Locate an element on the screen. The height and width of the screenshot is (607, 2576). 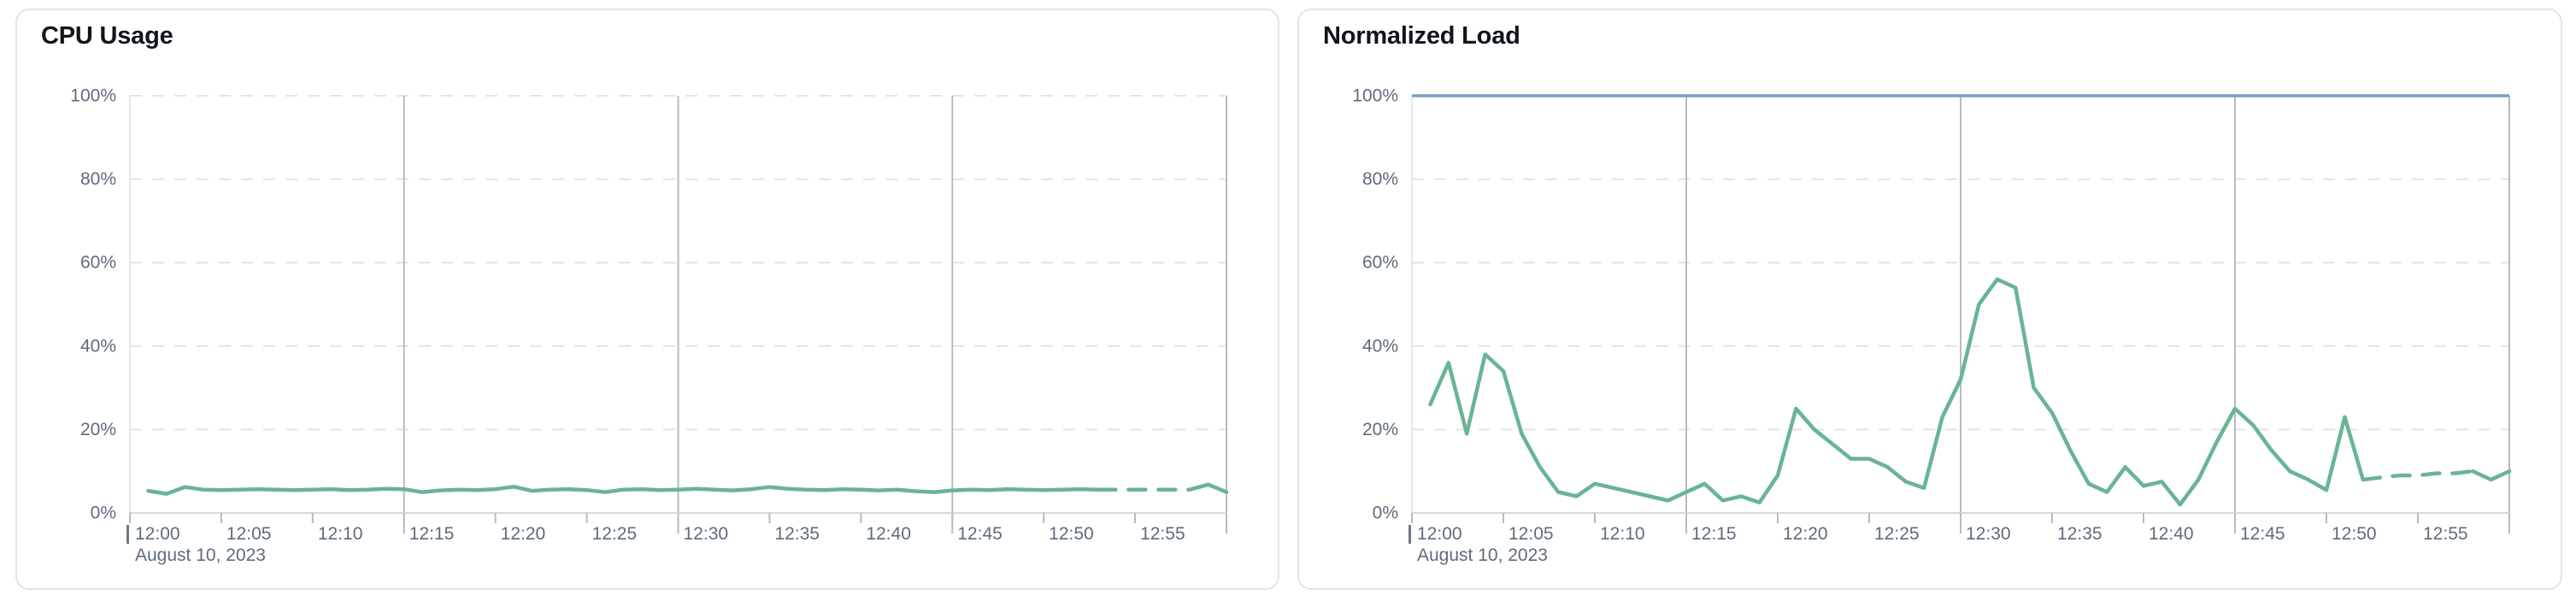
normalized-load-chart-title: Normalized Load is located at coordinates (1421, 36).